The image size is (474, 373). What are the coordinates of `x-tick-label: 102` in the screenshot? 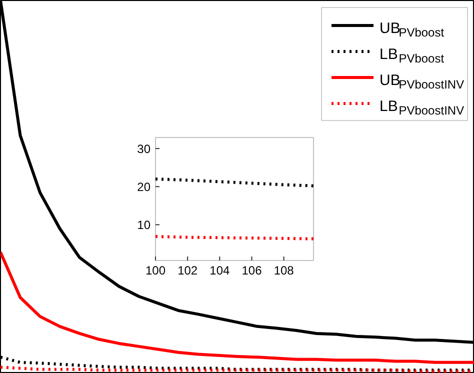 It's located at (188, 271).